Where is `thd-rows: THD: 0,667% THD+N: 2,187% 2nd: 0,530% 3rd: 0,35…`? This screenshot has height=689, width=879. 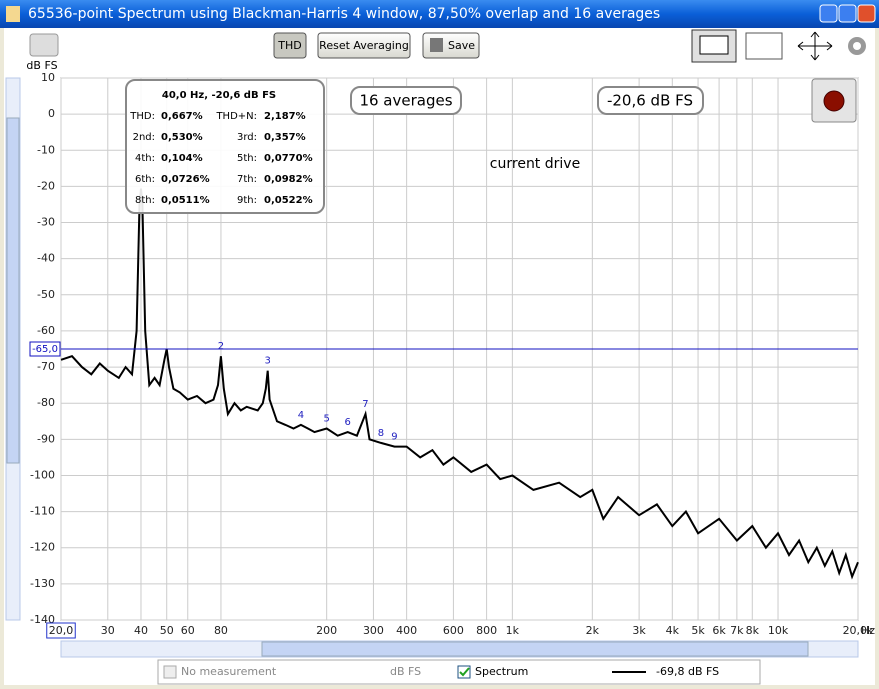
thd-rows: THD: 0,667% THD+N: 2,187% 2nd: 0,530% 3rd: 0,35… is located at coordinates (220, 158).